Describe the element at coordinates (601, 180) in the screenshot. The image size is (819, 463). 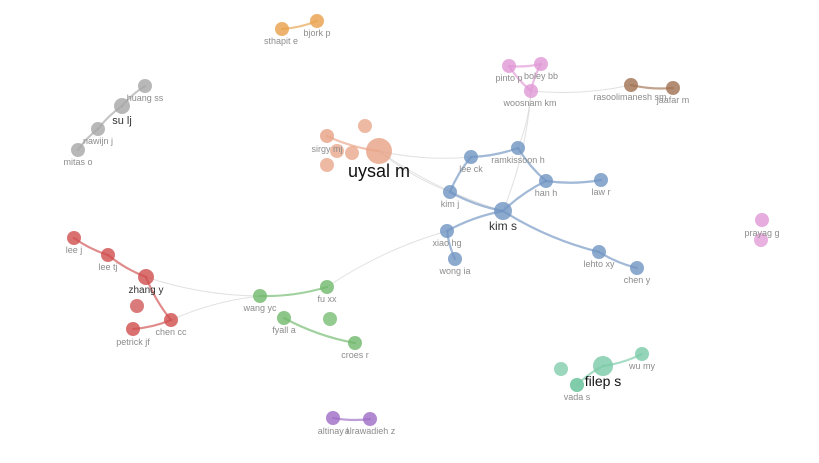
I see `node-law_r` at that location.